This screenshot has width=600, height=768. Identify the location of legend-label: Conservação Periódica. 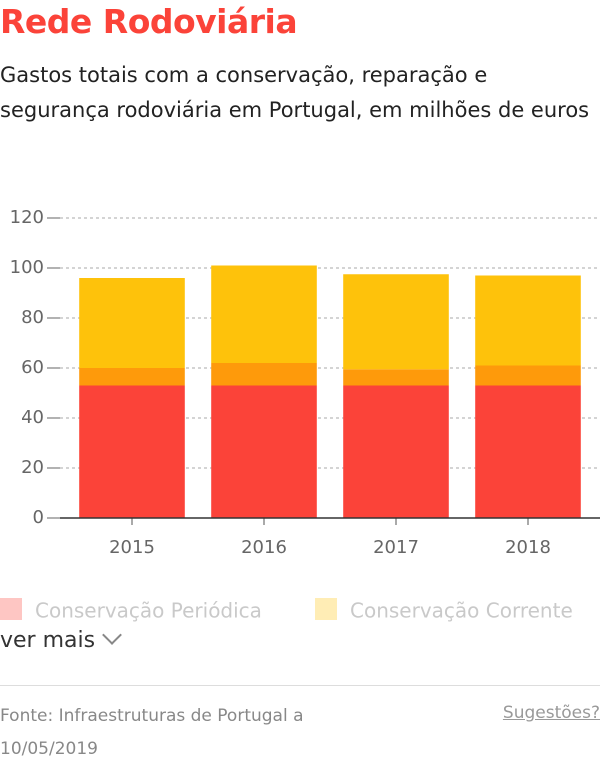
(148, 611).